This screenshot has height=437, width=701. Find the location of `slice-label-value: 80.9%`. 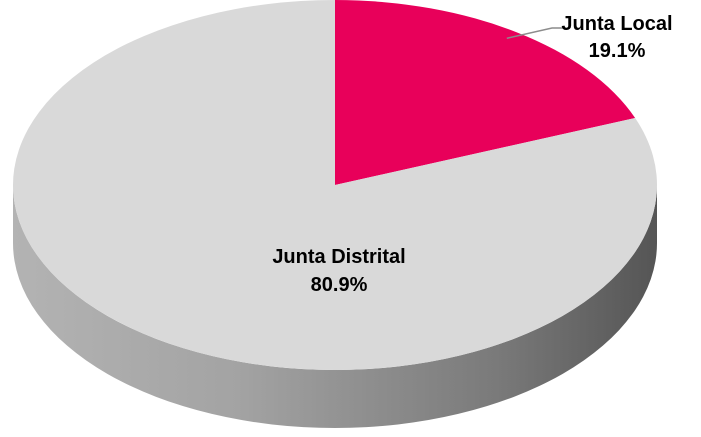

slice-label-value: 80.9% is located at coordinates (339, 285).